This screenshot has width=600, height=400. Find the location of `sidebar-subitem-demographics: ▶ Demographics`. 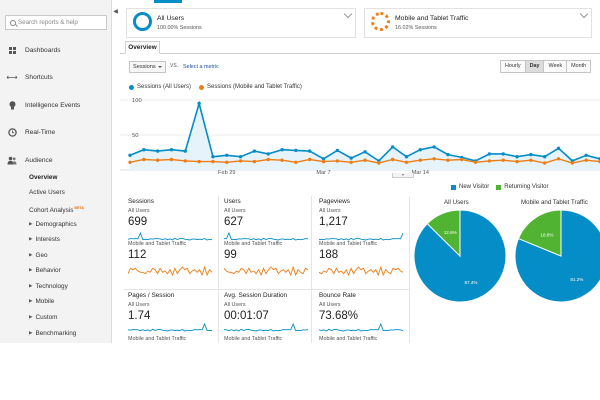

sidebar-subitem-demographics: ▶ Demographics is located at coordinates (53, 224).